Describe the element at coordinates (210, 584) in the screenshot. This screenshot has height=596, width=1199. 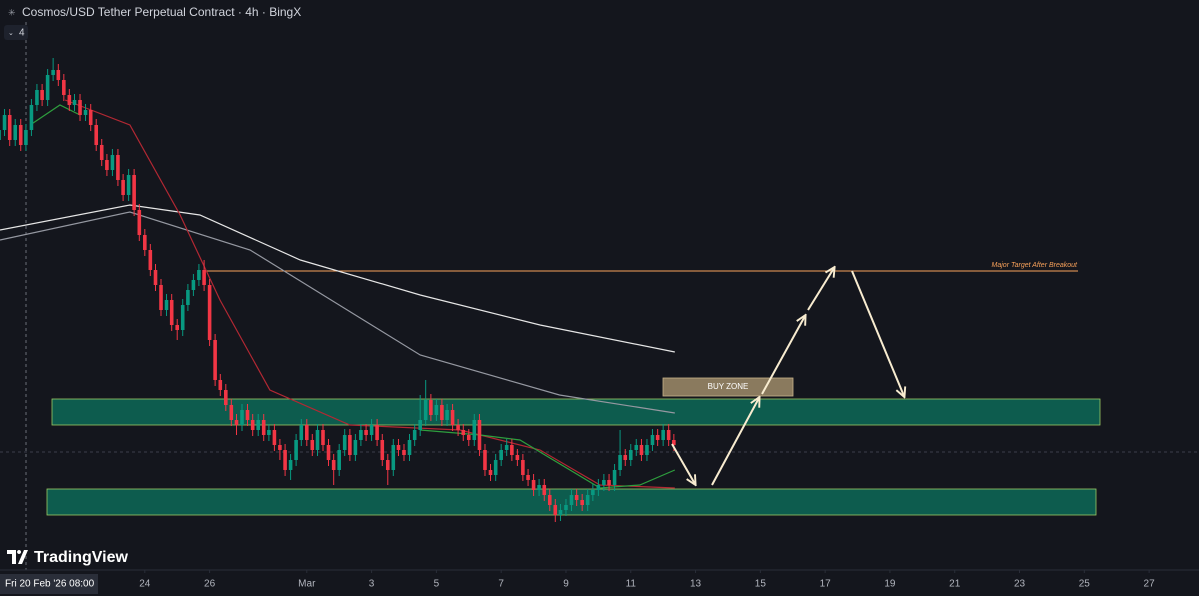
I see `x-tick-label: 26` at that location.